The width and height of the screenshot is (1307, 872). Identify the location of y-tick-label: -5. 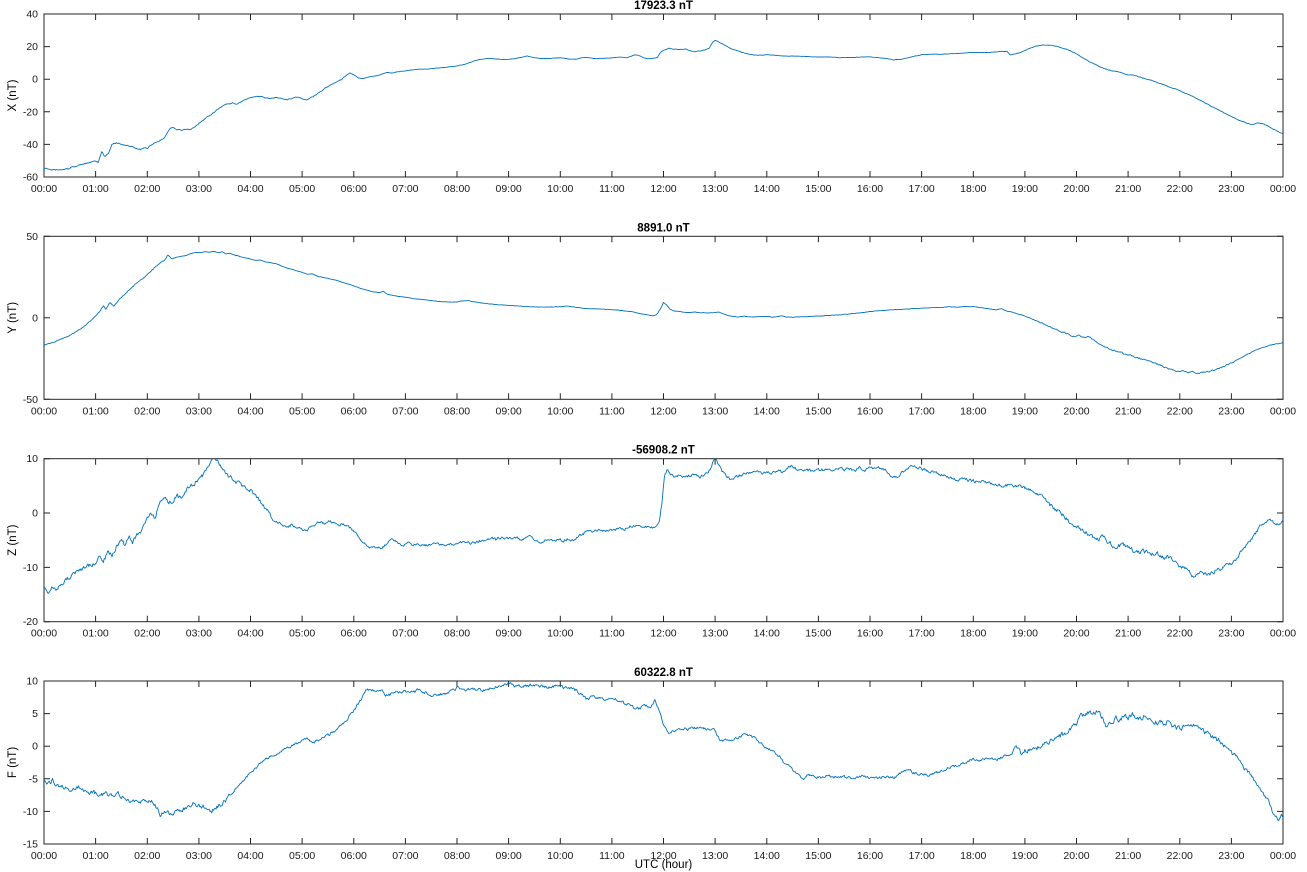
(33, 779).